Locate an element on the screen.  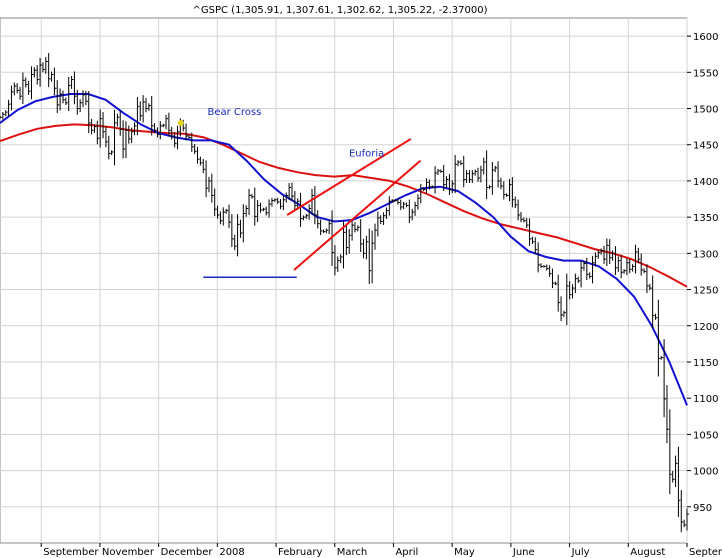
annotation-label: Bear Cross is located at coordinates (234, 112).